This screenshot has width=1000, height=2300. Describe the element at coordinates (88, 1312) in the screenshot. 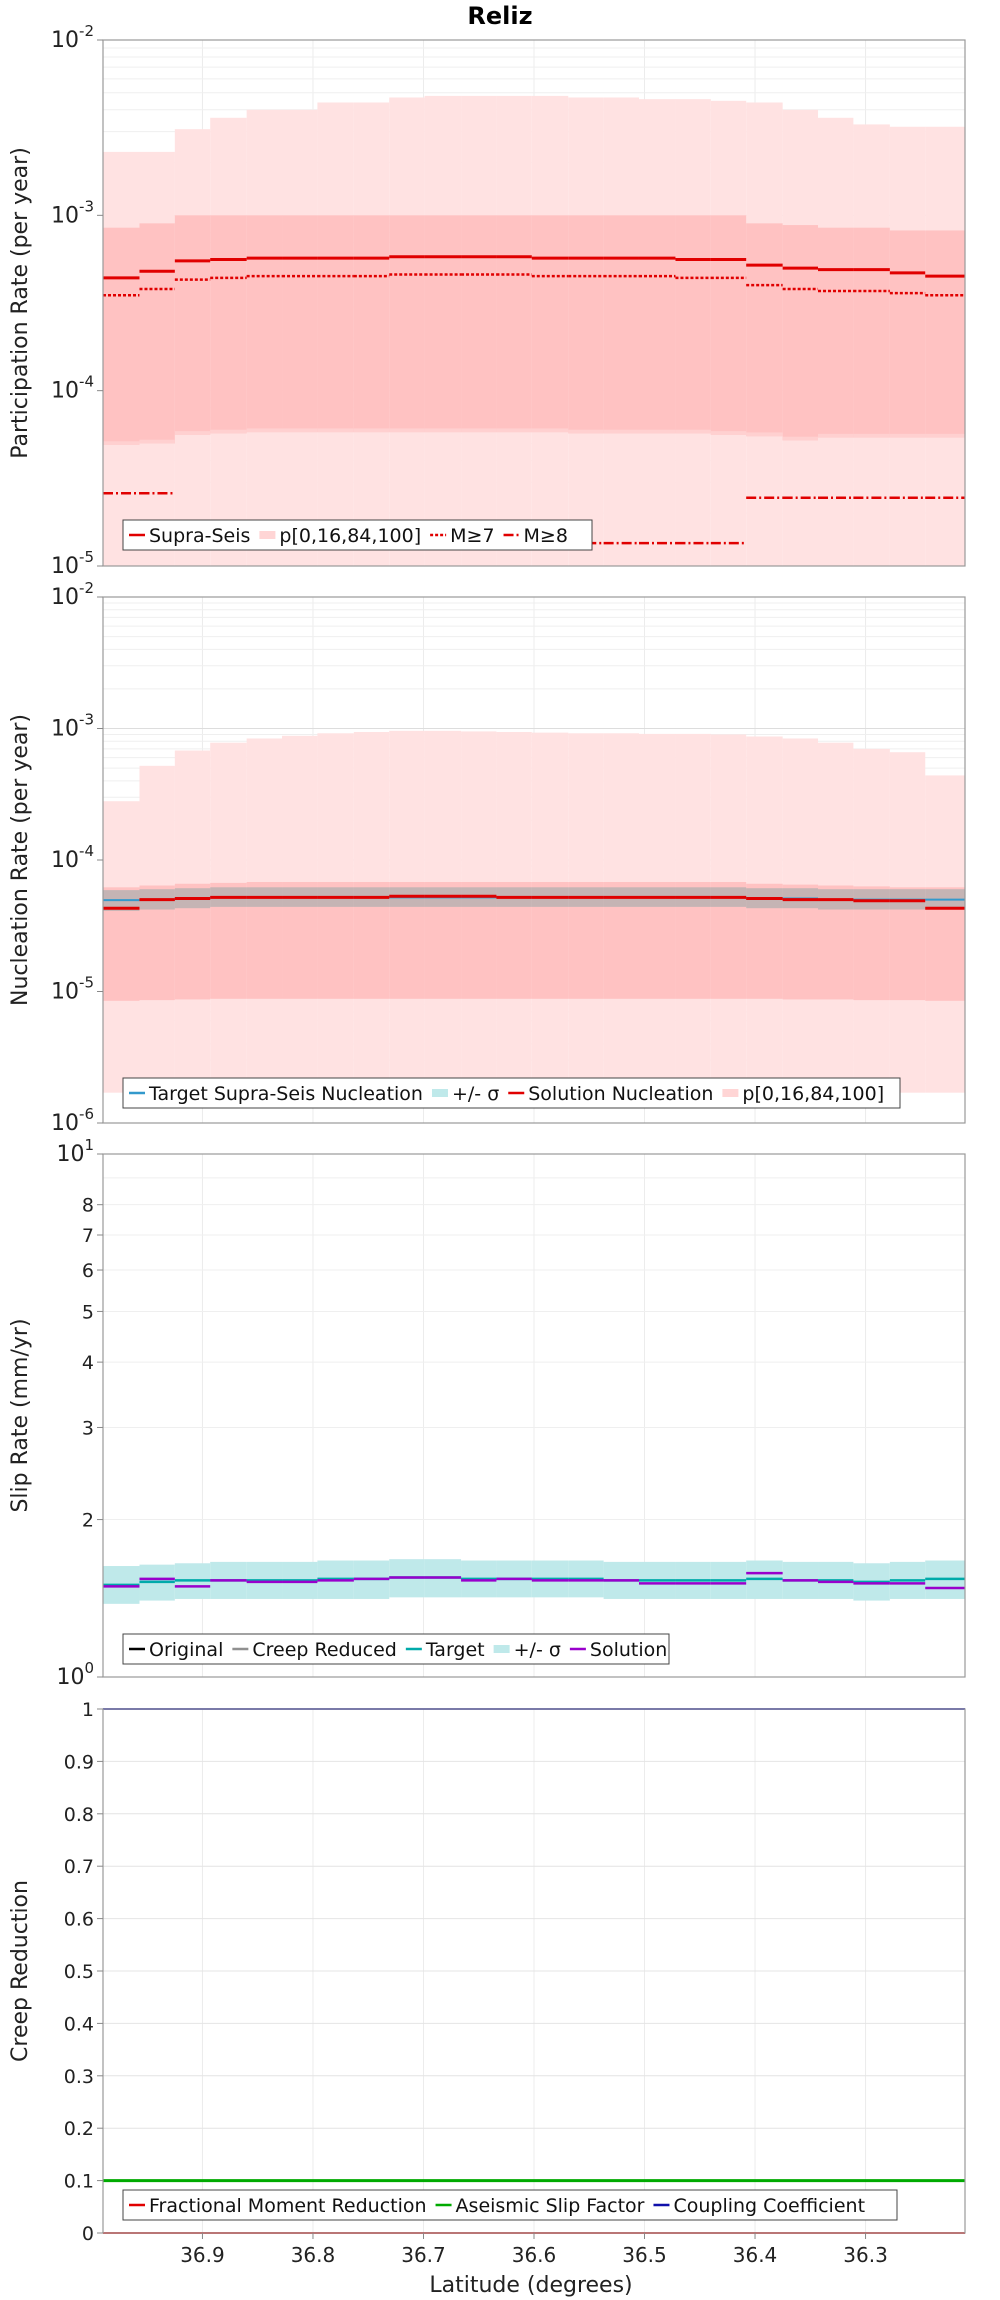

I see `y-tick-label: 5` at that location.